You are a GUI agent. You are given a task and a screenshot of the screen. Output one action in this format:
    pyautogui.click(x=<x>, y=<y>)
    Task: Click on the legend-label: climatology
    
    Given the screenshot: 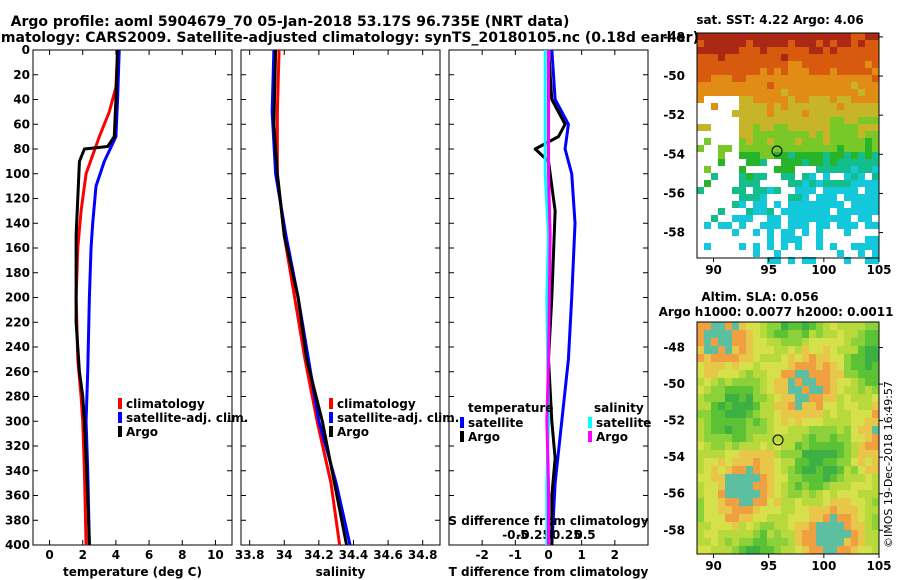 What is the action you would take?
    pyautogui.click(x=165, y=404)
    